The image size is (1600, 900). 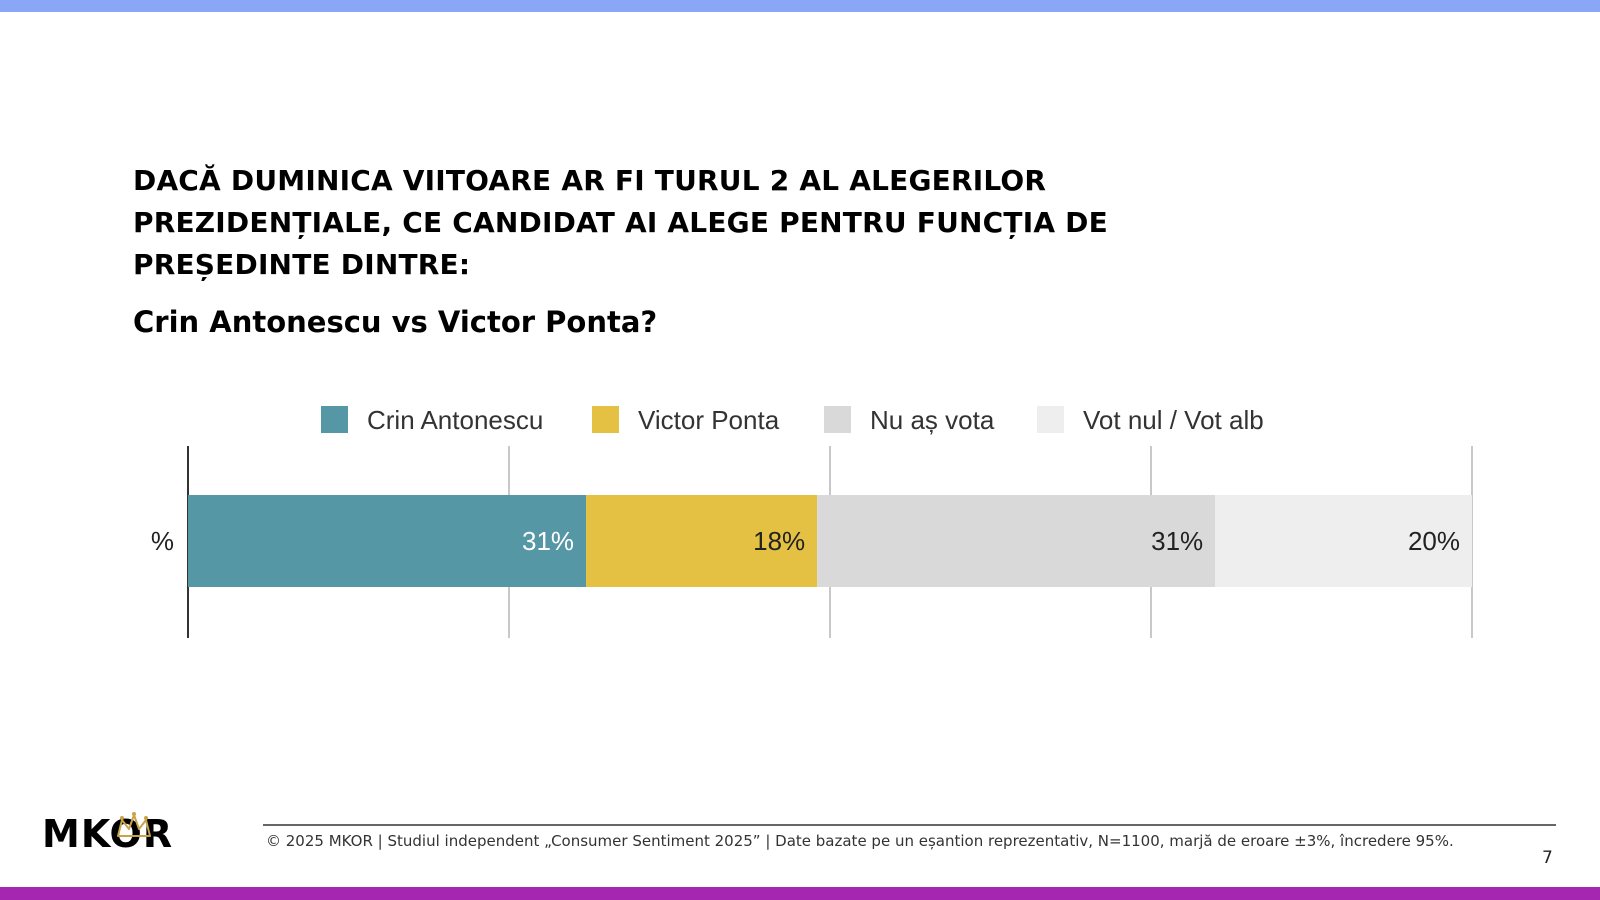 I want to click on bottom-accent-bar, so click(x=800, y=893).